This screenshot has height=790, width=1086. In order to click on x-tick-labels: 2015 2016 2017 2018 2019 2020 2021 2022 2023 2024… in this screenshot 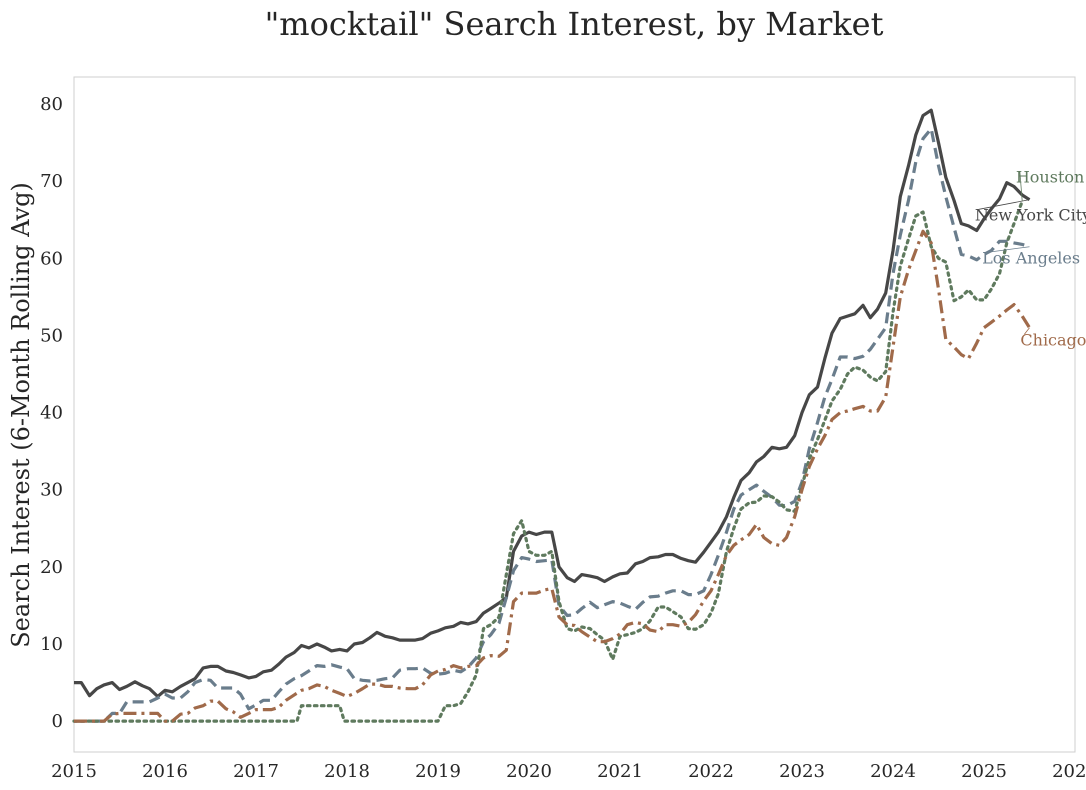, I will do `click(568, 771)`.